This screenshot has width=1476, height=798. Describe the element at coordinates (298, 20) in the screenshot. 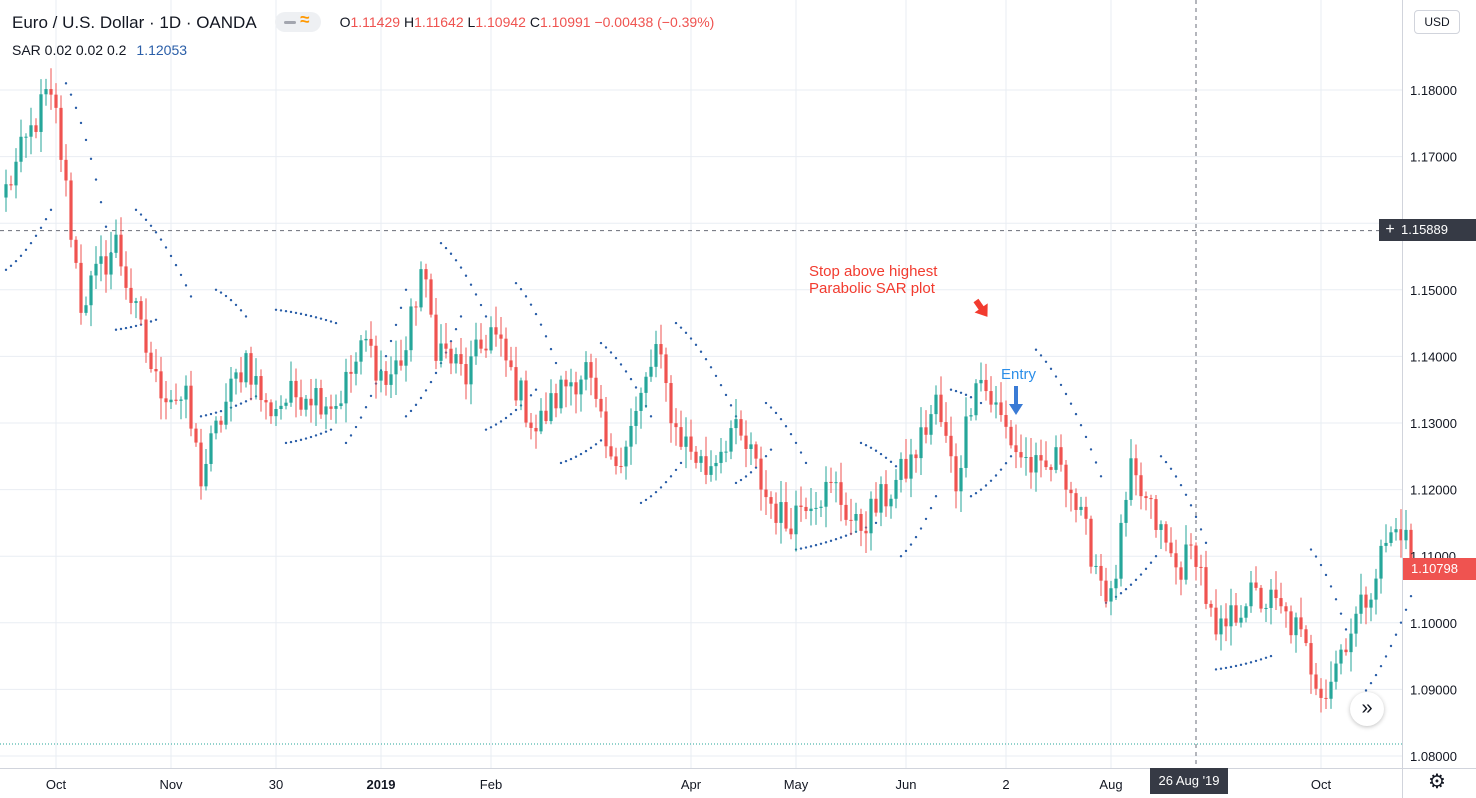

I see `legend-controls: ≈` at that location.